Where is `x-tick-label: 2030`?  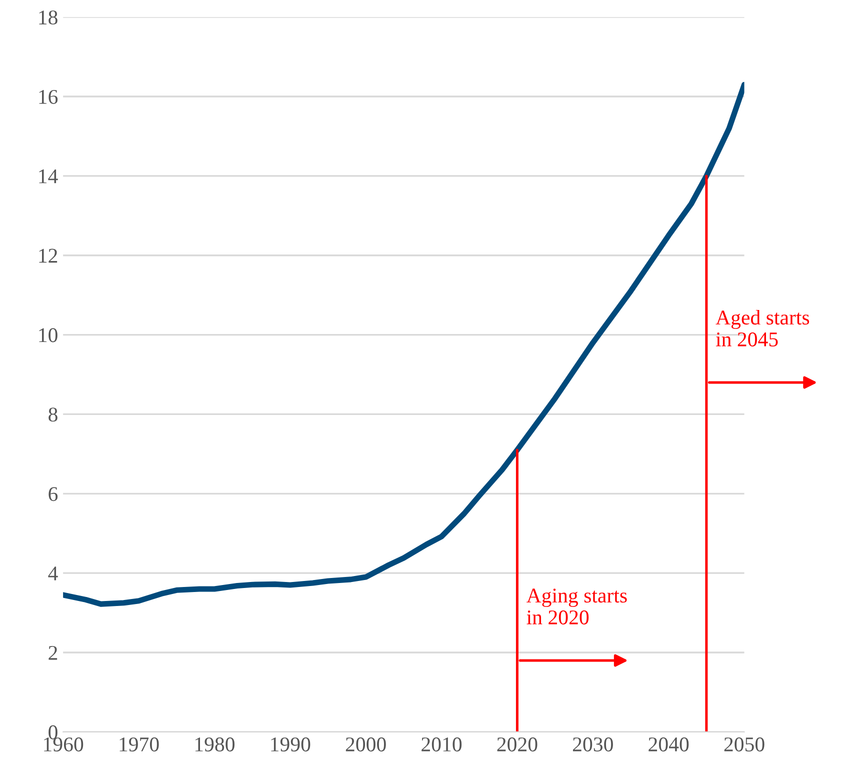 x-tick-label: 2030 is located at coordinates (592, 744).